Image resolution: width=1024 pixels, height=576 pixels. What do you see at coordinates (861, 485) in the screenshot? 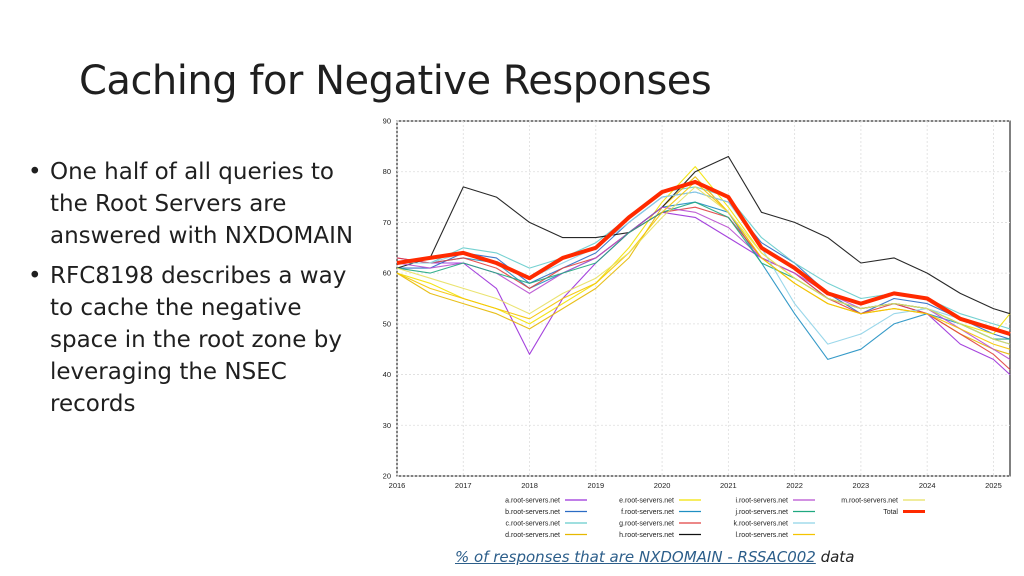
I see `x-tick-label: 2023` at bounding box center [861, 485].